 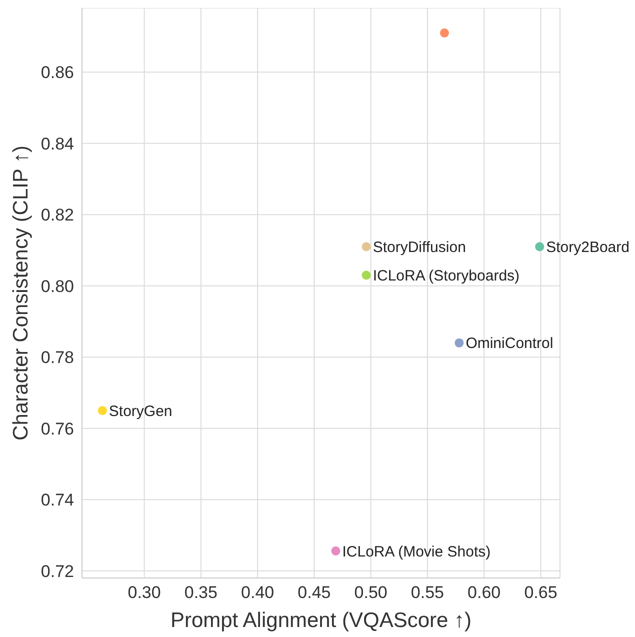 I want to click on x-tick-label: 0.60, so click(x=484, y=592).